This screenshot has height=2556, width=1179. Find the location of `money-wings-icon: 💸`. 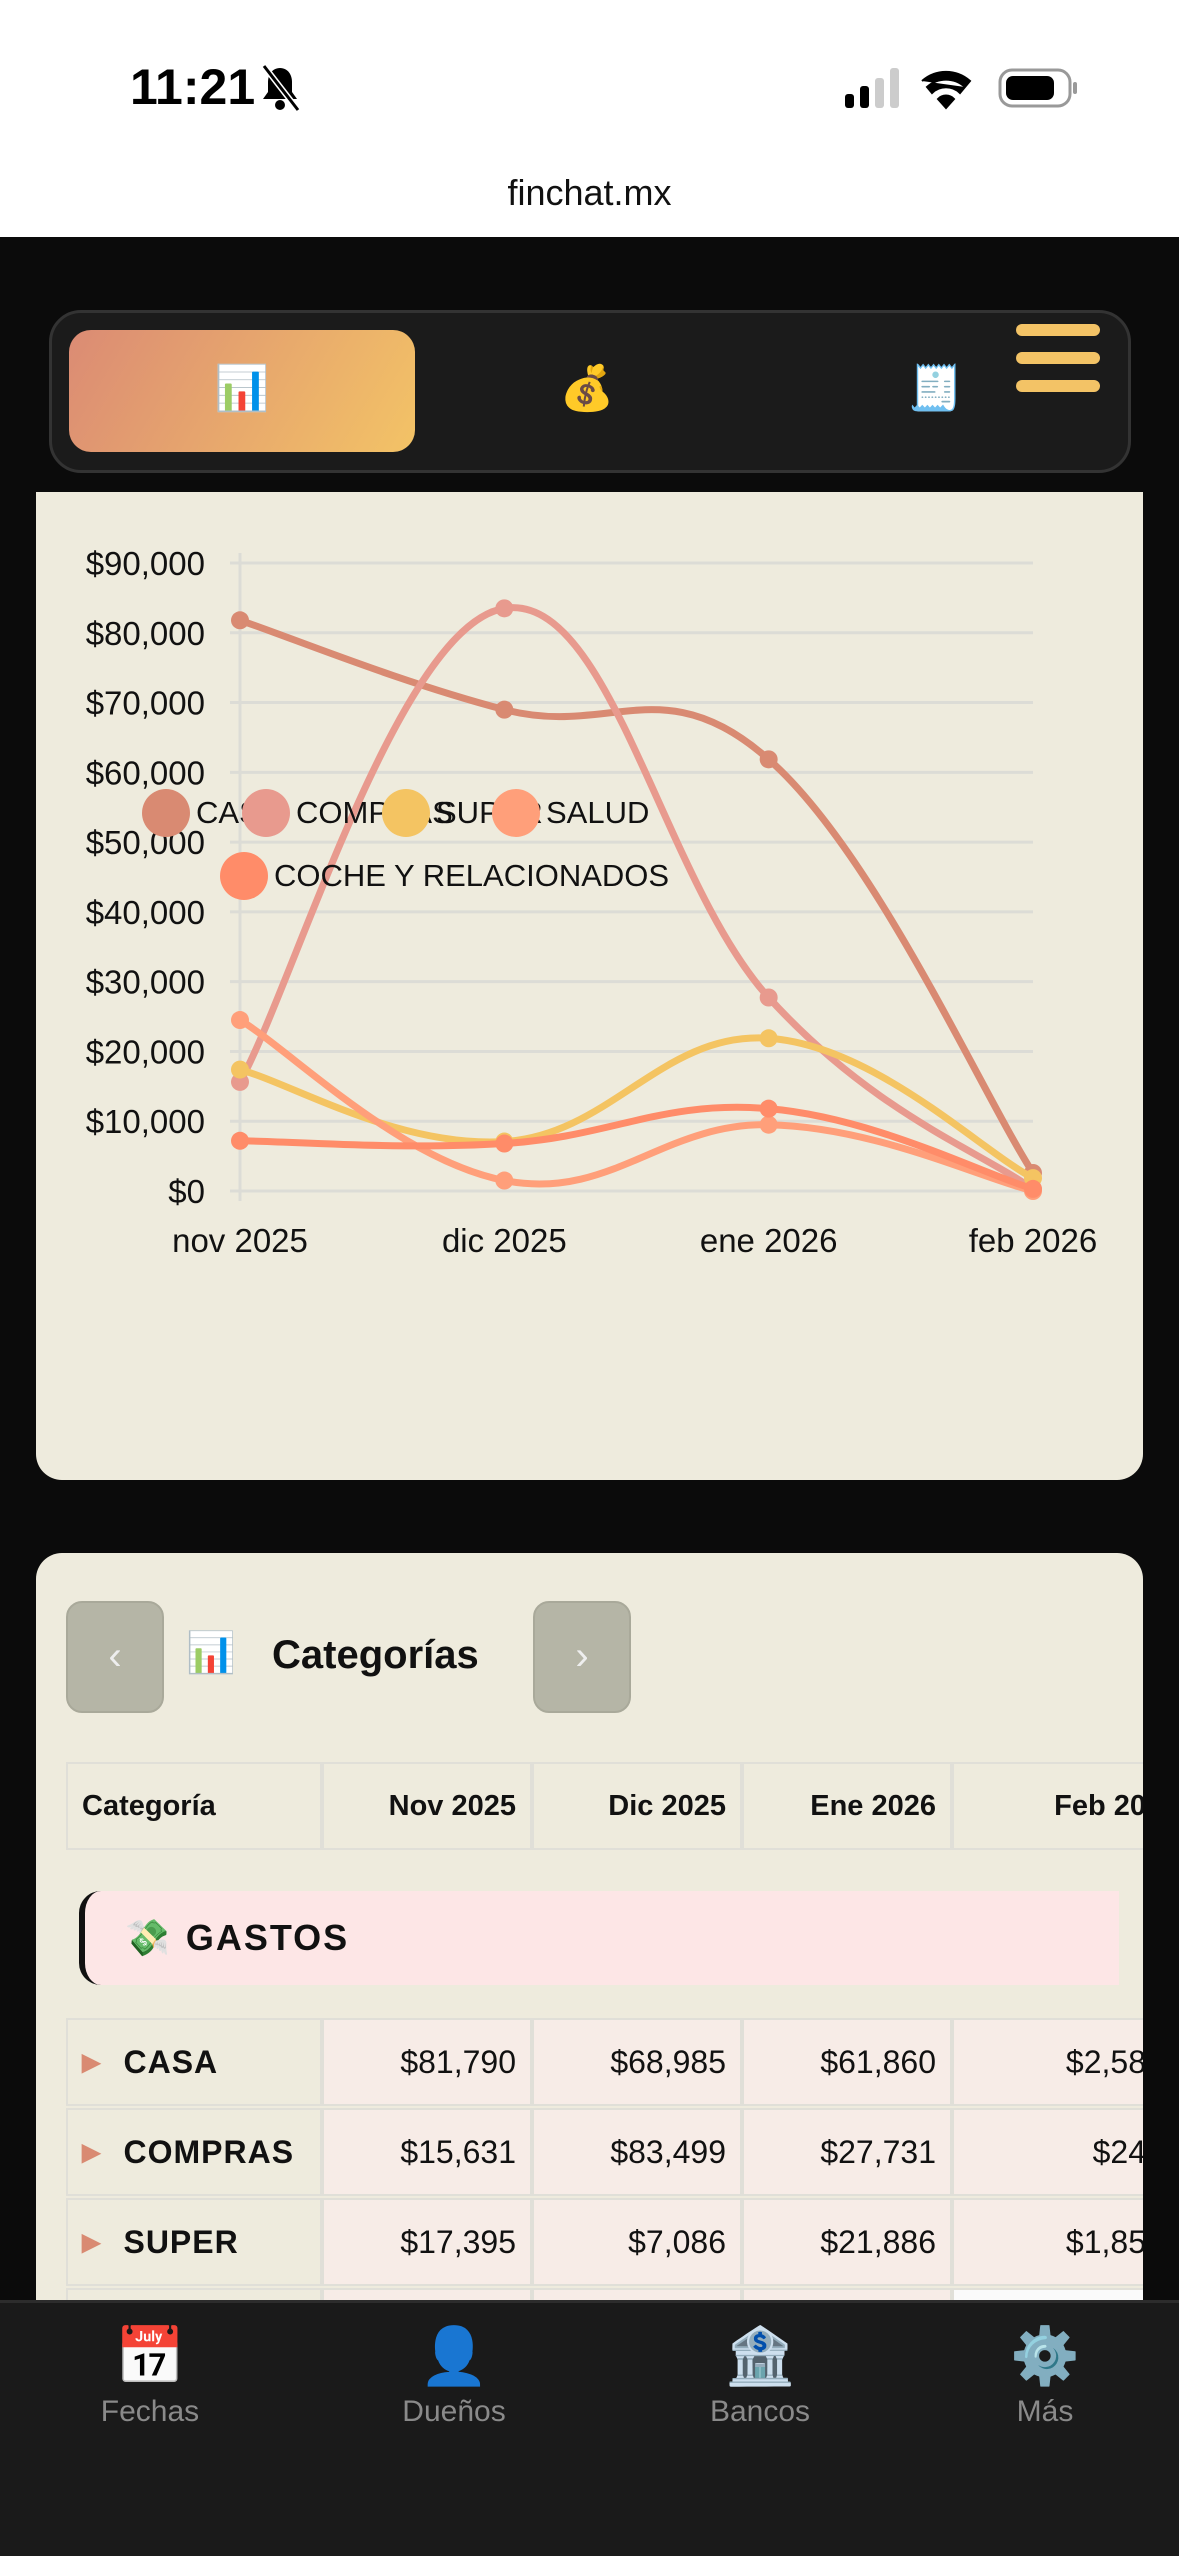

money-wings-icon: 💸 is located at coordinates (148, 1937).